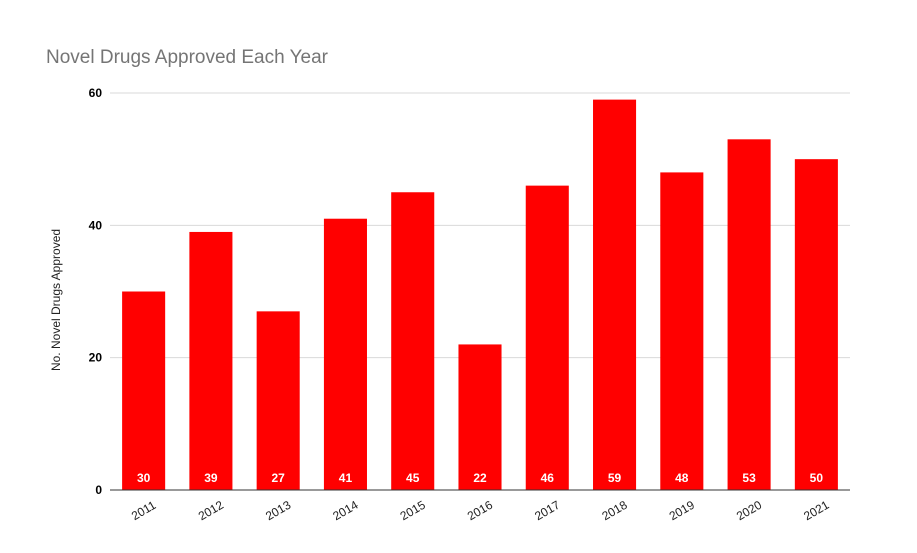 This screenshot has width=917, height=553. I want to click on y-axis-label: No. Novel Drugs Approved, so click(56, 300).